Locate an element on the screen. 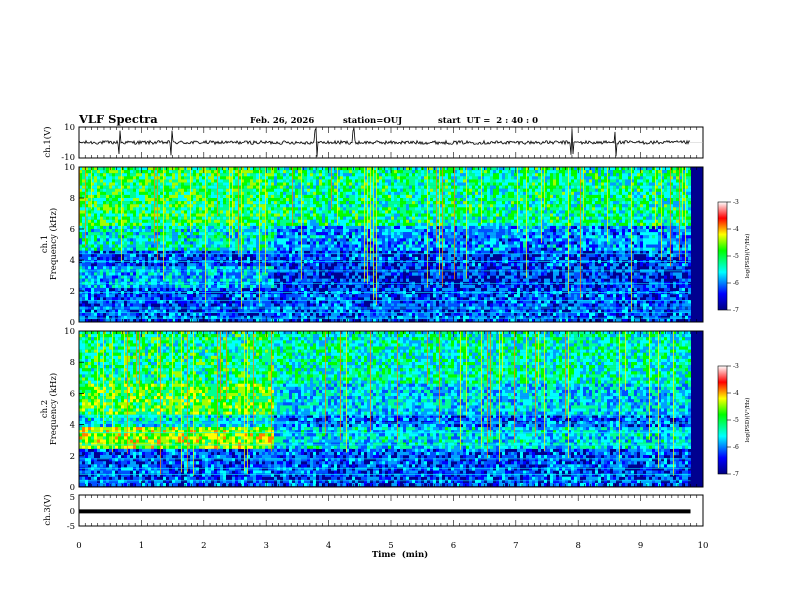 The width and height of the screenshot is (792, 612). start-time-label: start UT = 2 : 40 : 0 is located at coordinates (488, 121).